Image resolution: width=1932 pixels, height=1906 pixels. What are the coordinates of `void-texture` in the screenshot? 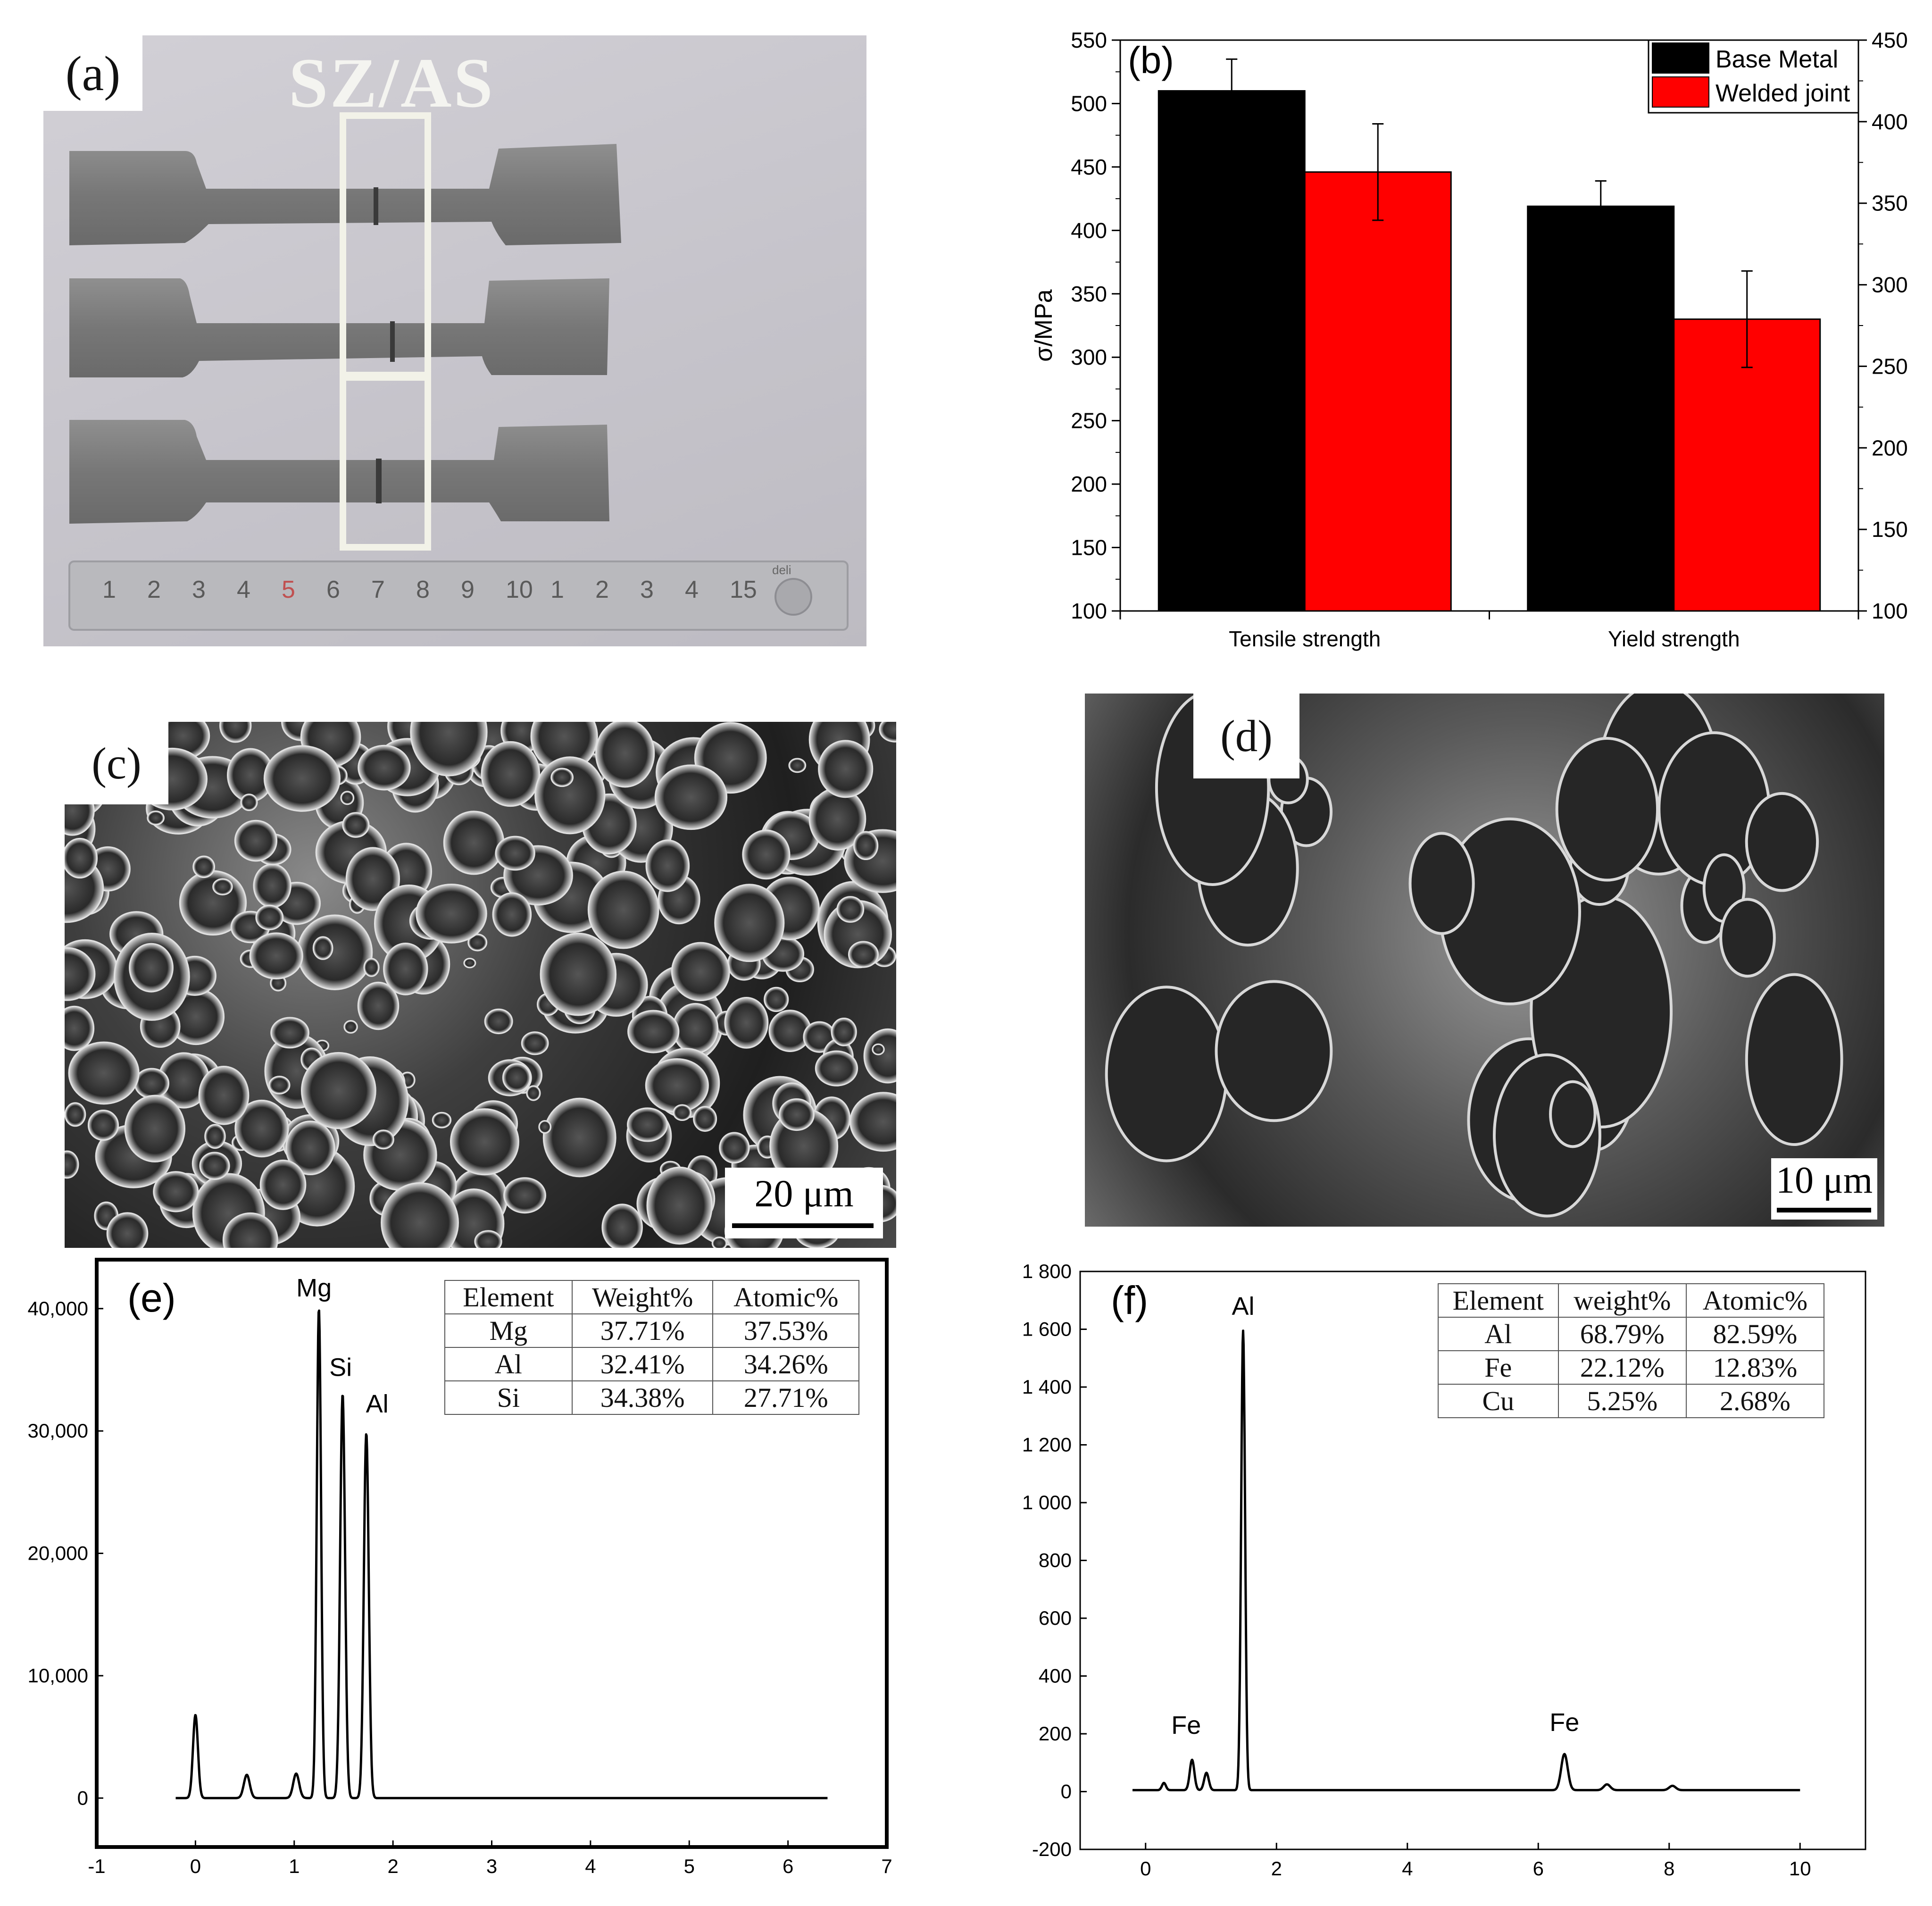 It's located at (1474, 956).